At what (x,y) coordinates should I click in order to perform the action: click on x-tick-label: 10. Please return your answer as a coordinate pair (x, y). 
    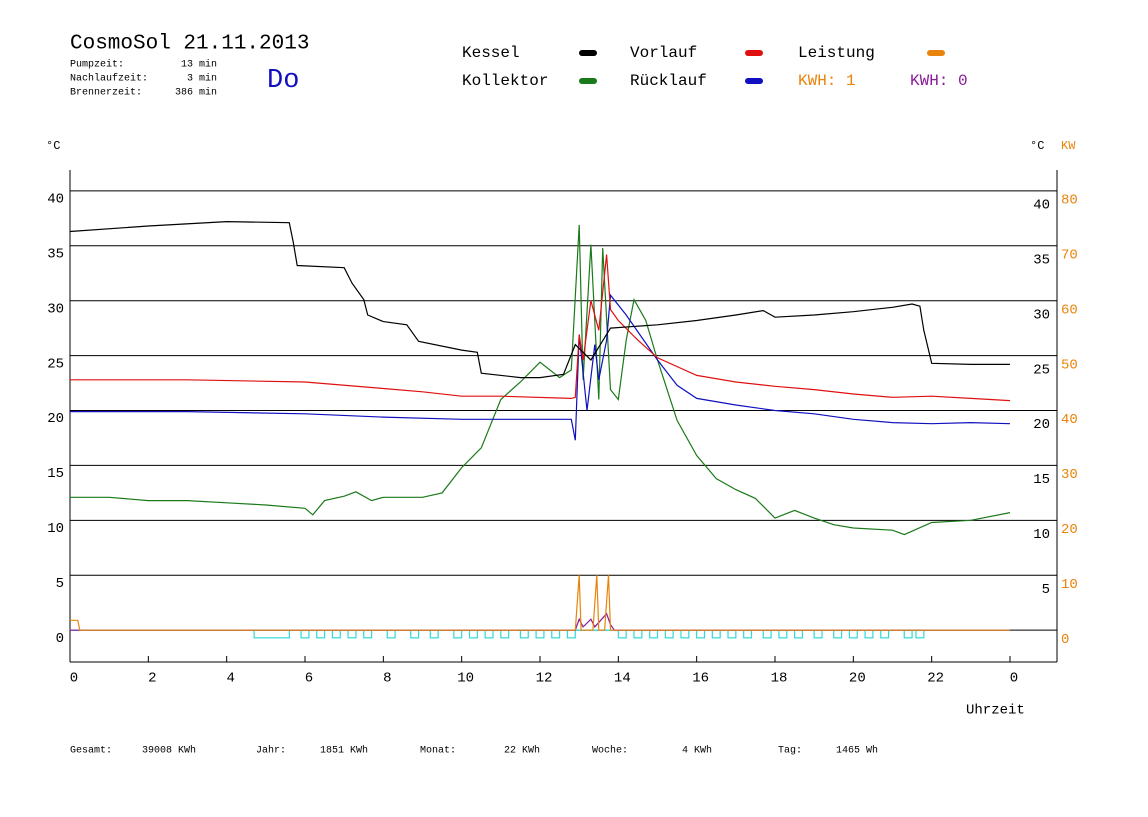
    Looking at the image, I should click on (465, 679).